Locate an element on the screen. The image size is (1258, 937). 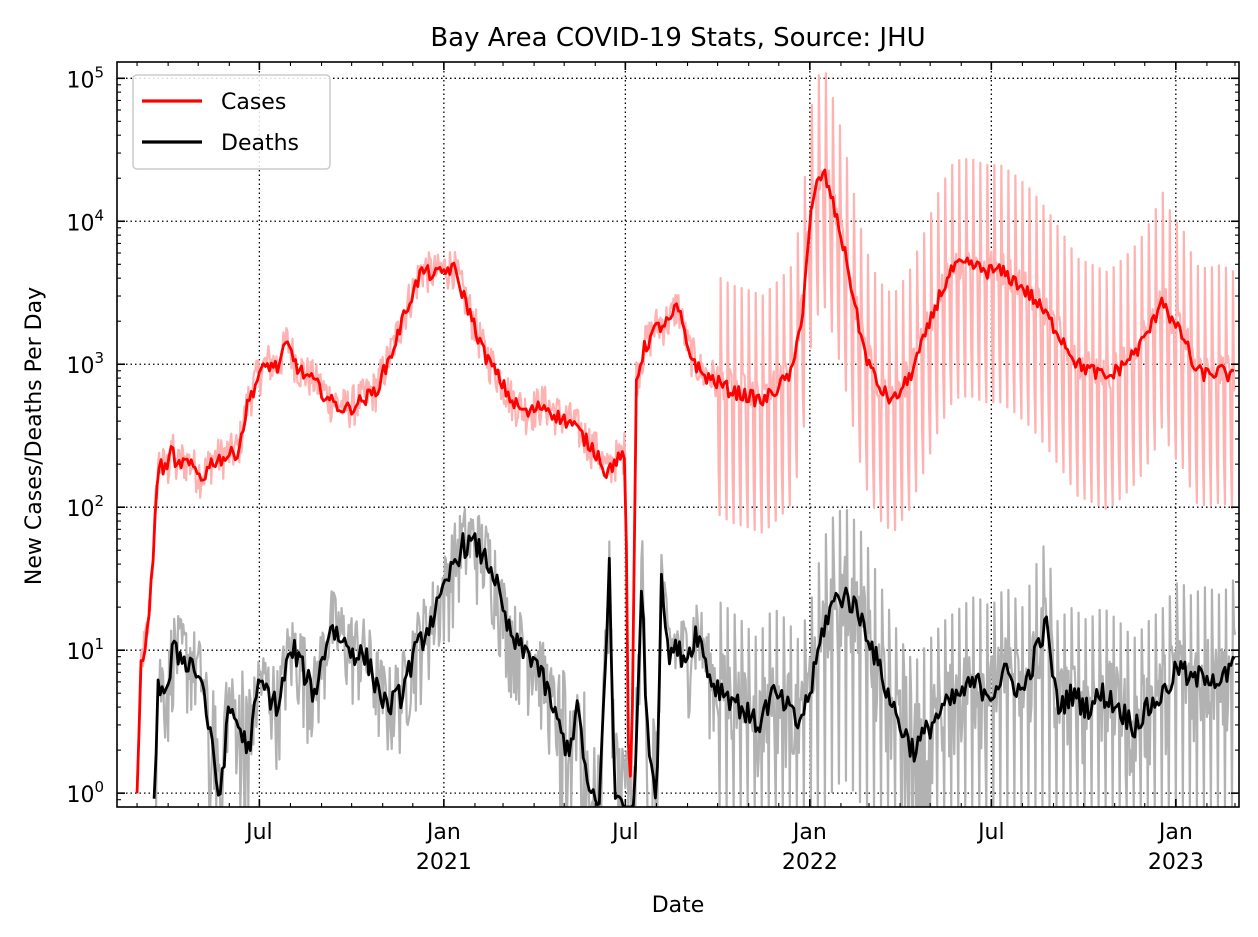
y-tick-label: 10⁰ is located at coordinates (85, 793).